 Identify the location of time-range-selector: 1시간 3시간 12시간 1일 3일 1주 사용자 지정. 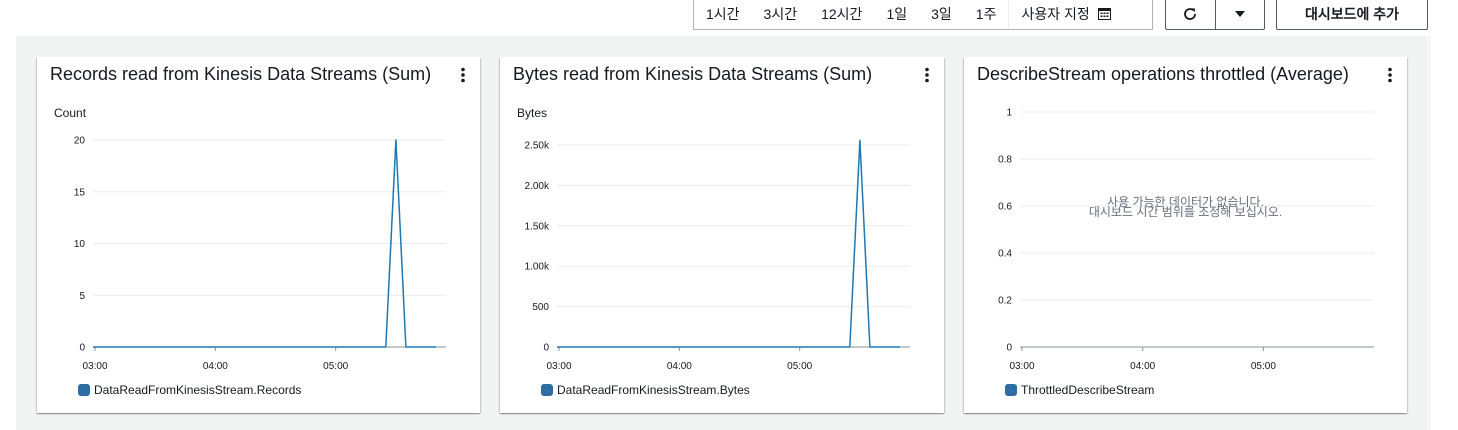
(923, 15).